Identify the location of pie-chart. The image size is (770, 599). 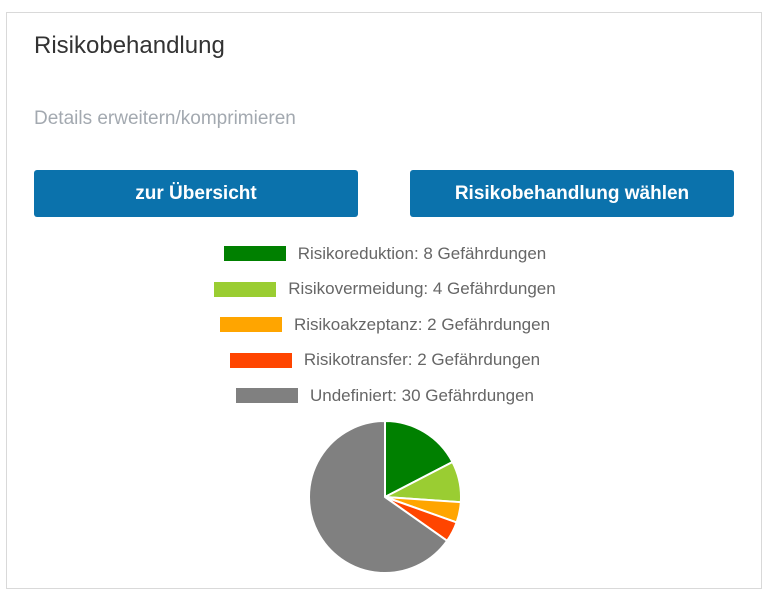
(385, 497).